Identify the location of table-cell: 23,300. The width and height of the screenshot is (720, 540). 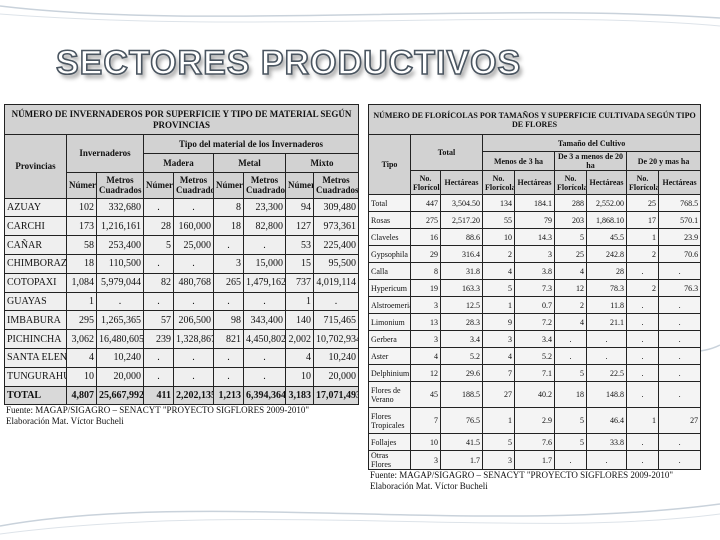
(264, 207).